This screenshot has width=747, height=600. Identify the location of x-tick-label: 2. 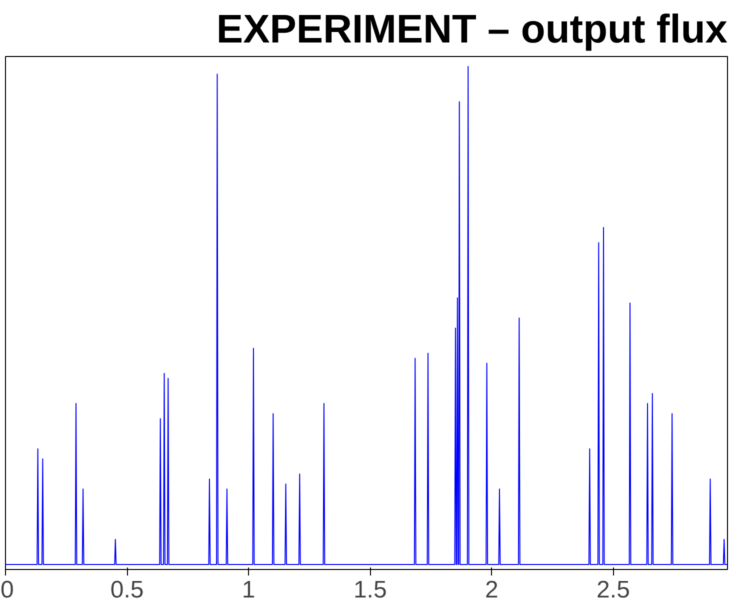
(491, 588).